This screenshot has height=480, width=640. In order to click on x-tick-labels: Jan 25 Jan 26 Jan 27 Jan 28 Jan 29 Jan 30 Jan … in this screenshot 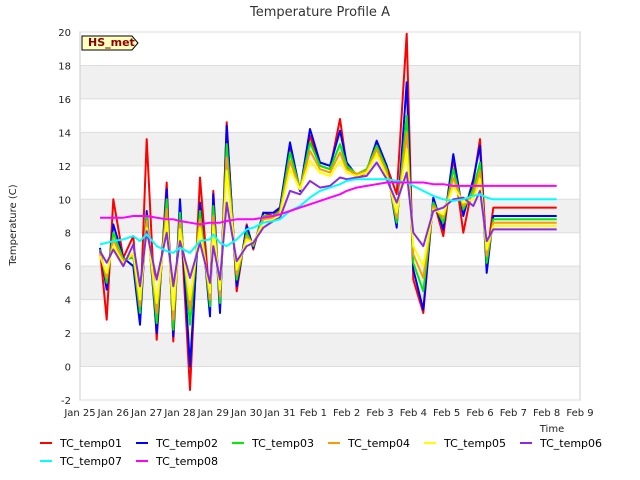, I will do `click(328, 413)`.